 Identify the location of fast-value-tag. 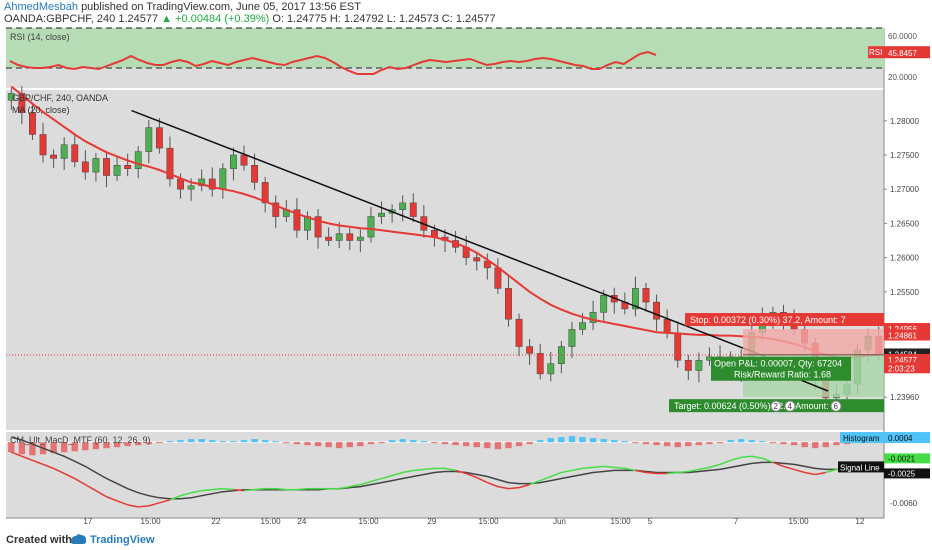
(907, 458).